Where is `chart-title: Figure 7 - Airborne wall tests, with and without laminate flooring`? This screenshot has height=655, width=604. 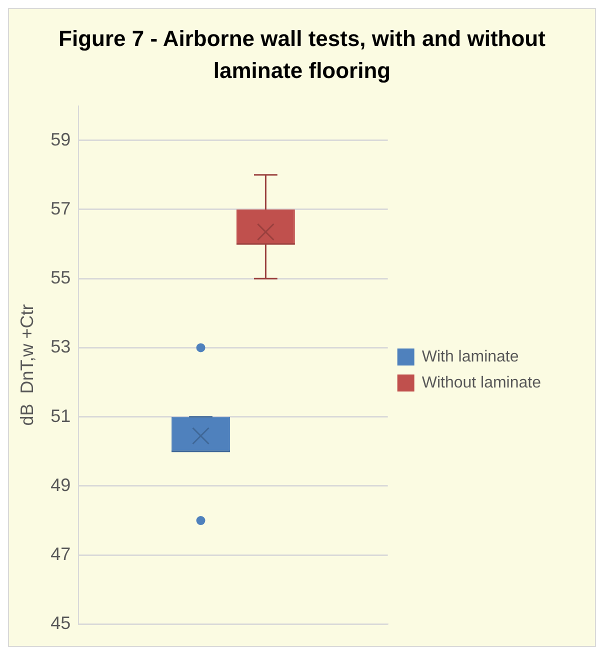
chart-title: Figure 7 - Airborne wall tests, with and without laminate flooring is located at coordinates (302, 55).